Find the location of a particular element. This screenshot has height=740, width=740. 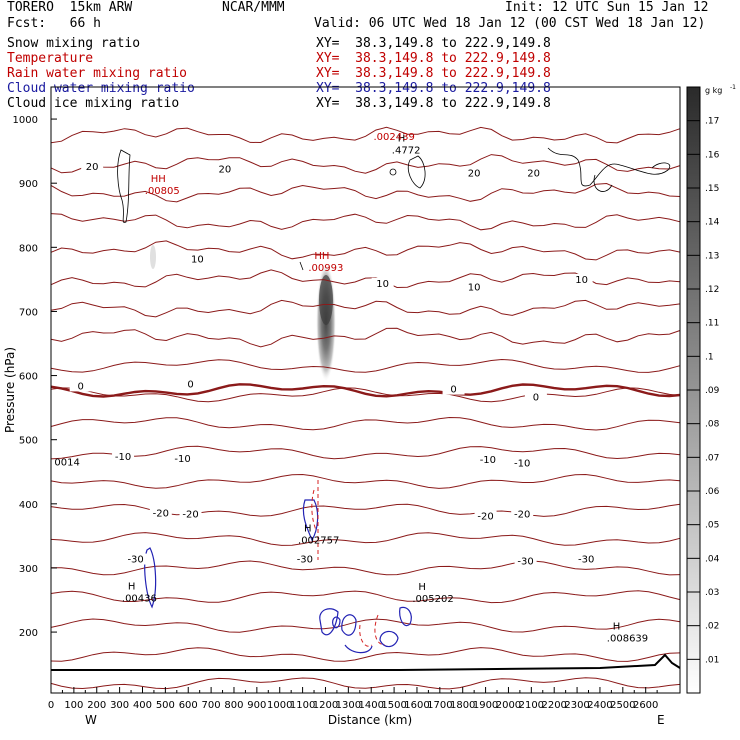

extremum-value: .00436 is located at coordinates (139, 598).